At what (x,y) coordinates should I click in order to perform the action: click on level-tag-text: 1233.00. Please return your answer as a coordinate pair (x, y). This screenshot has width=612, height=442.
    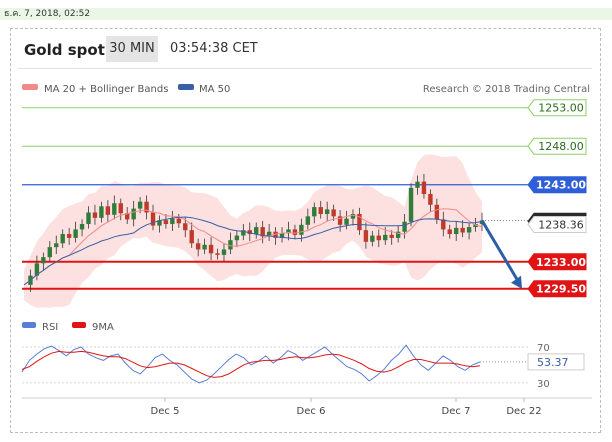
    Looking at the image, I should click on (561, 262).